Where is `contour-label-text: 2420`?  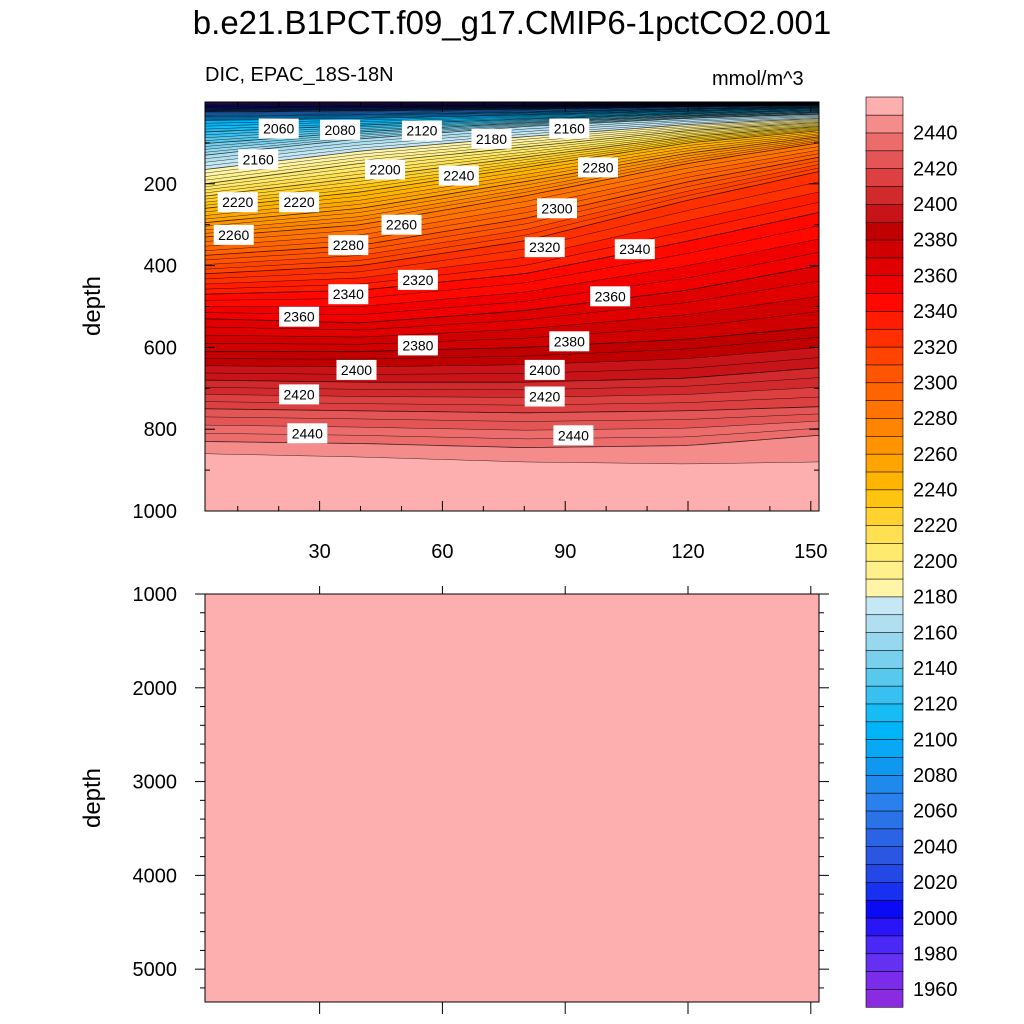 contour-label-text: 2420 is located at coordinates (544, 397).